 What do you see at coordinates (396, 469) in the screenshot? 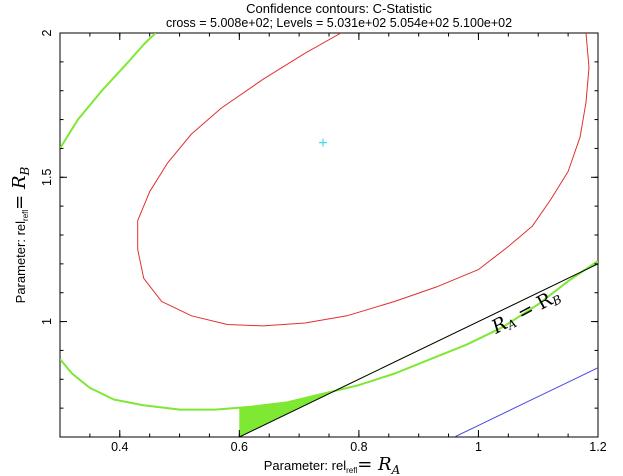
I see `x-axis-label-math-sub: A` at bounding box center [396, 469].